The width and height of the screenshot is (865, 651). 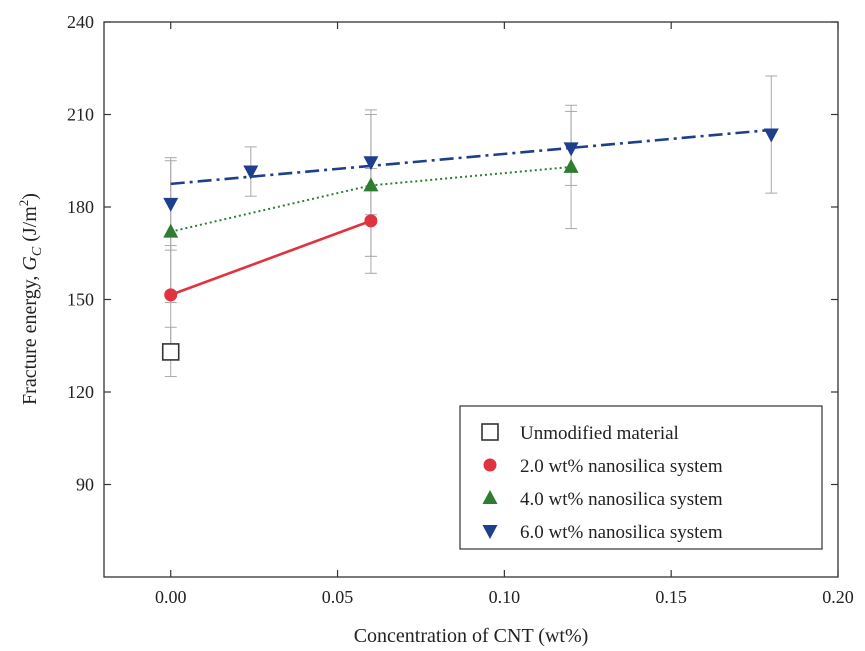 What do you see at coordinates (338, 597) in the screenshot?
I see `x-tick-label: 0.05` at bounding box center [338, 597].